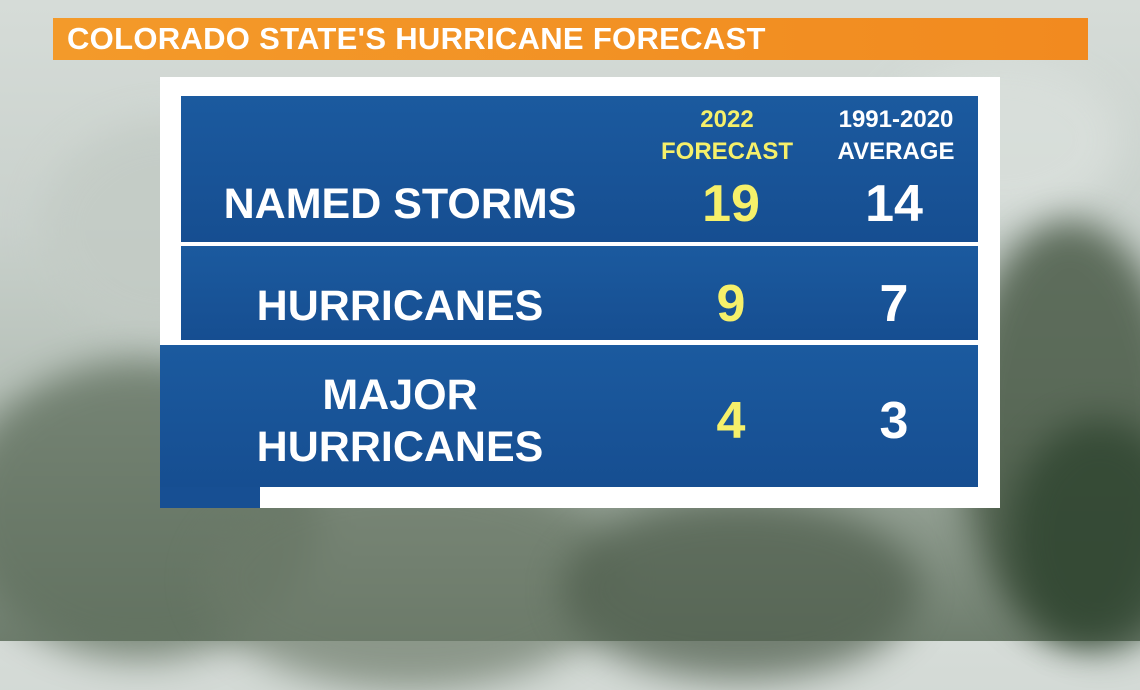 The image size is (1140, 690). Describe the element at coordinates (400, 447) in the screenshot. I see `row-label-major-hurricanes-line2: HURRICANES` at that location.